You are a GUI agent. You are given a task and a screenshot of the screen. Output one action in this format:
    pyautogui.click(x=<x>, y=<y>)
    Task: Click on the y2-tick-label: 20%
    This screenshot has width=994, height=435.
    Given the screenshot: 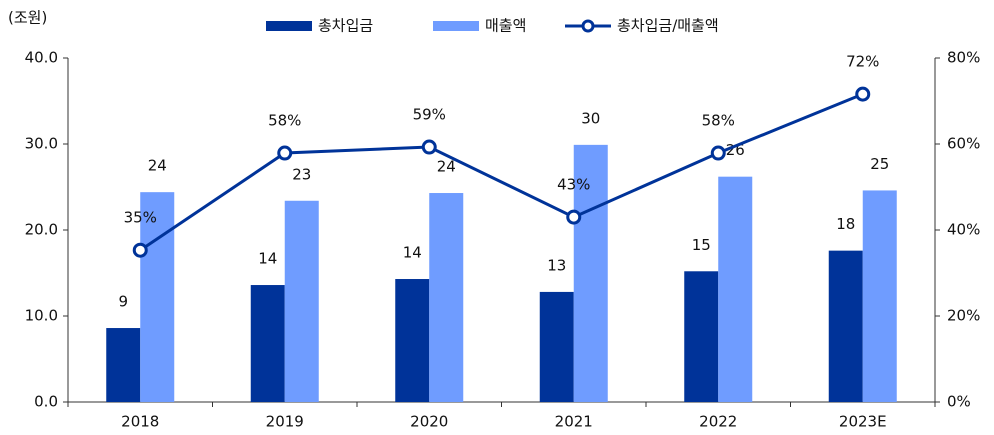 What is the action you would take?
    pyautogui.click(x=963, y=316)
    